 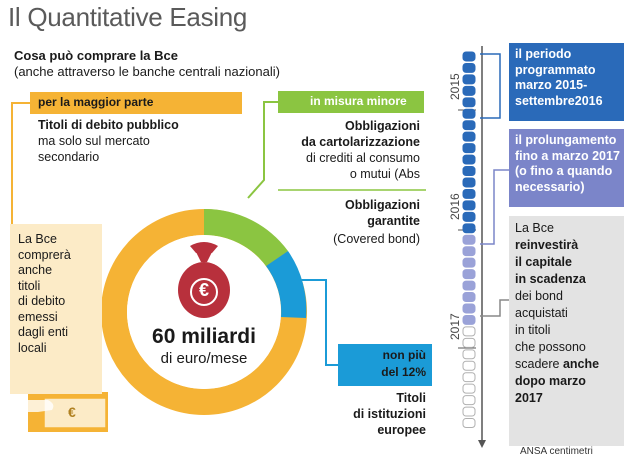 I want to click on abs-line-1: di crediti al consumo, so click(x=363, y=158).